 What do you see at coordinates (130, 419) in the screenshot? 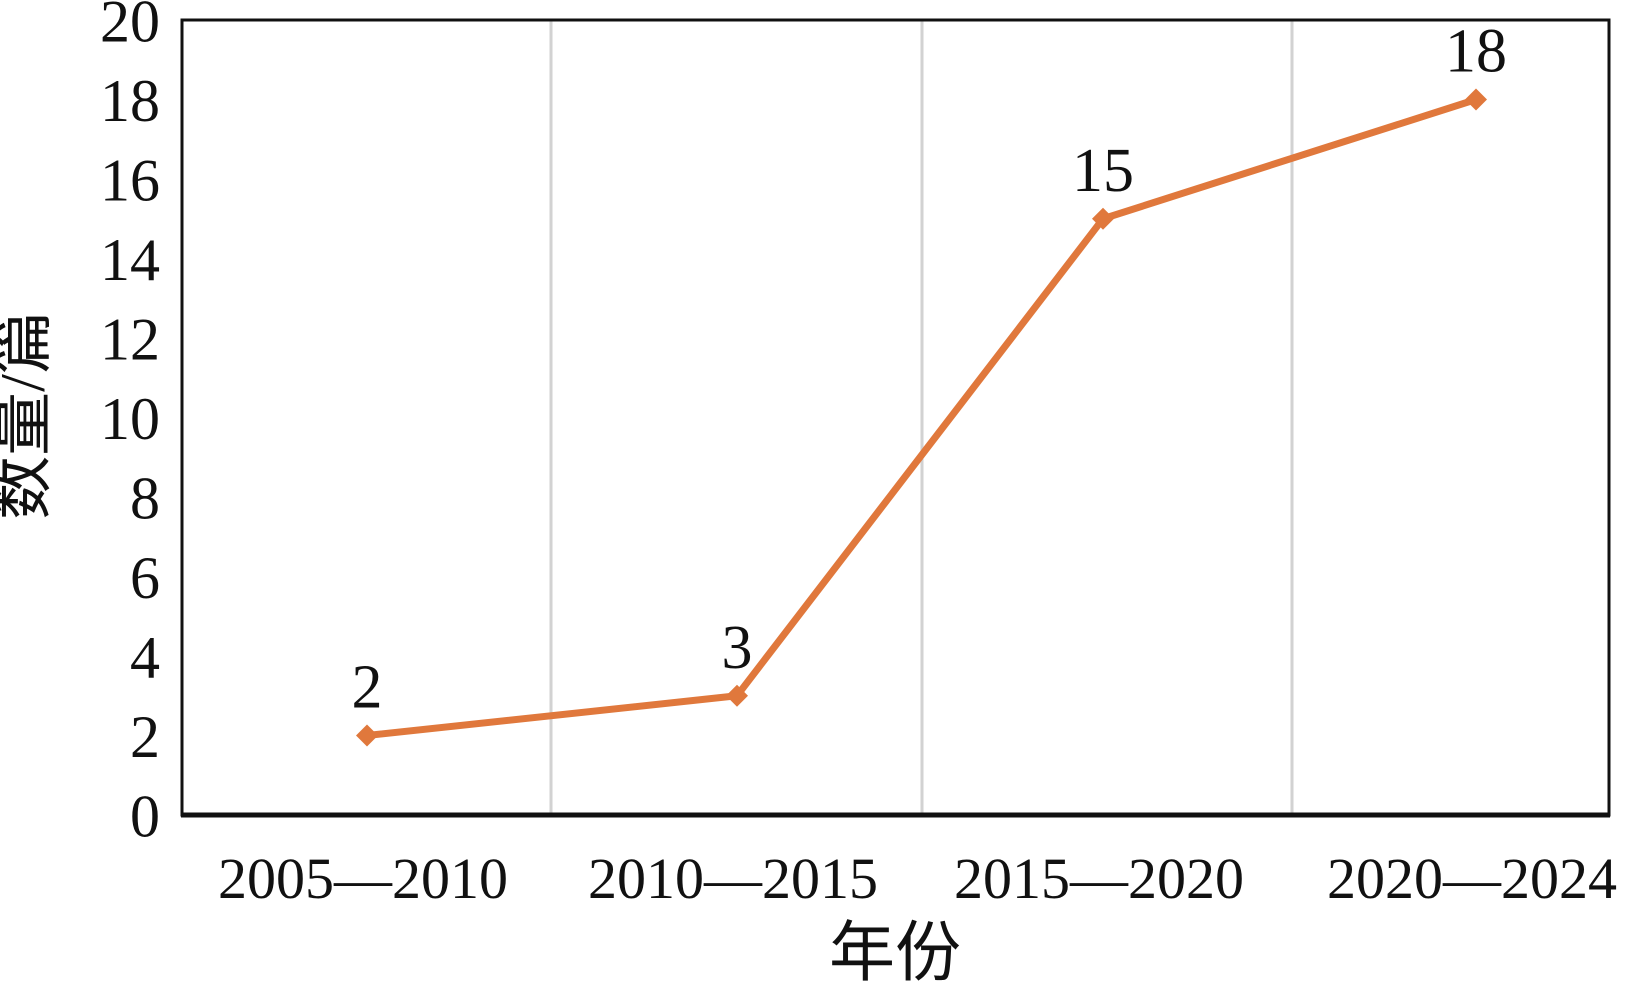
I see `y-tick-label: 10` at bounding box center [130, 419].